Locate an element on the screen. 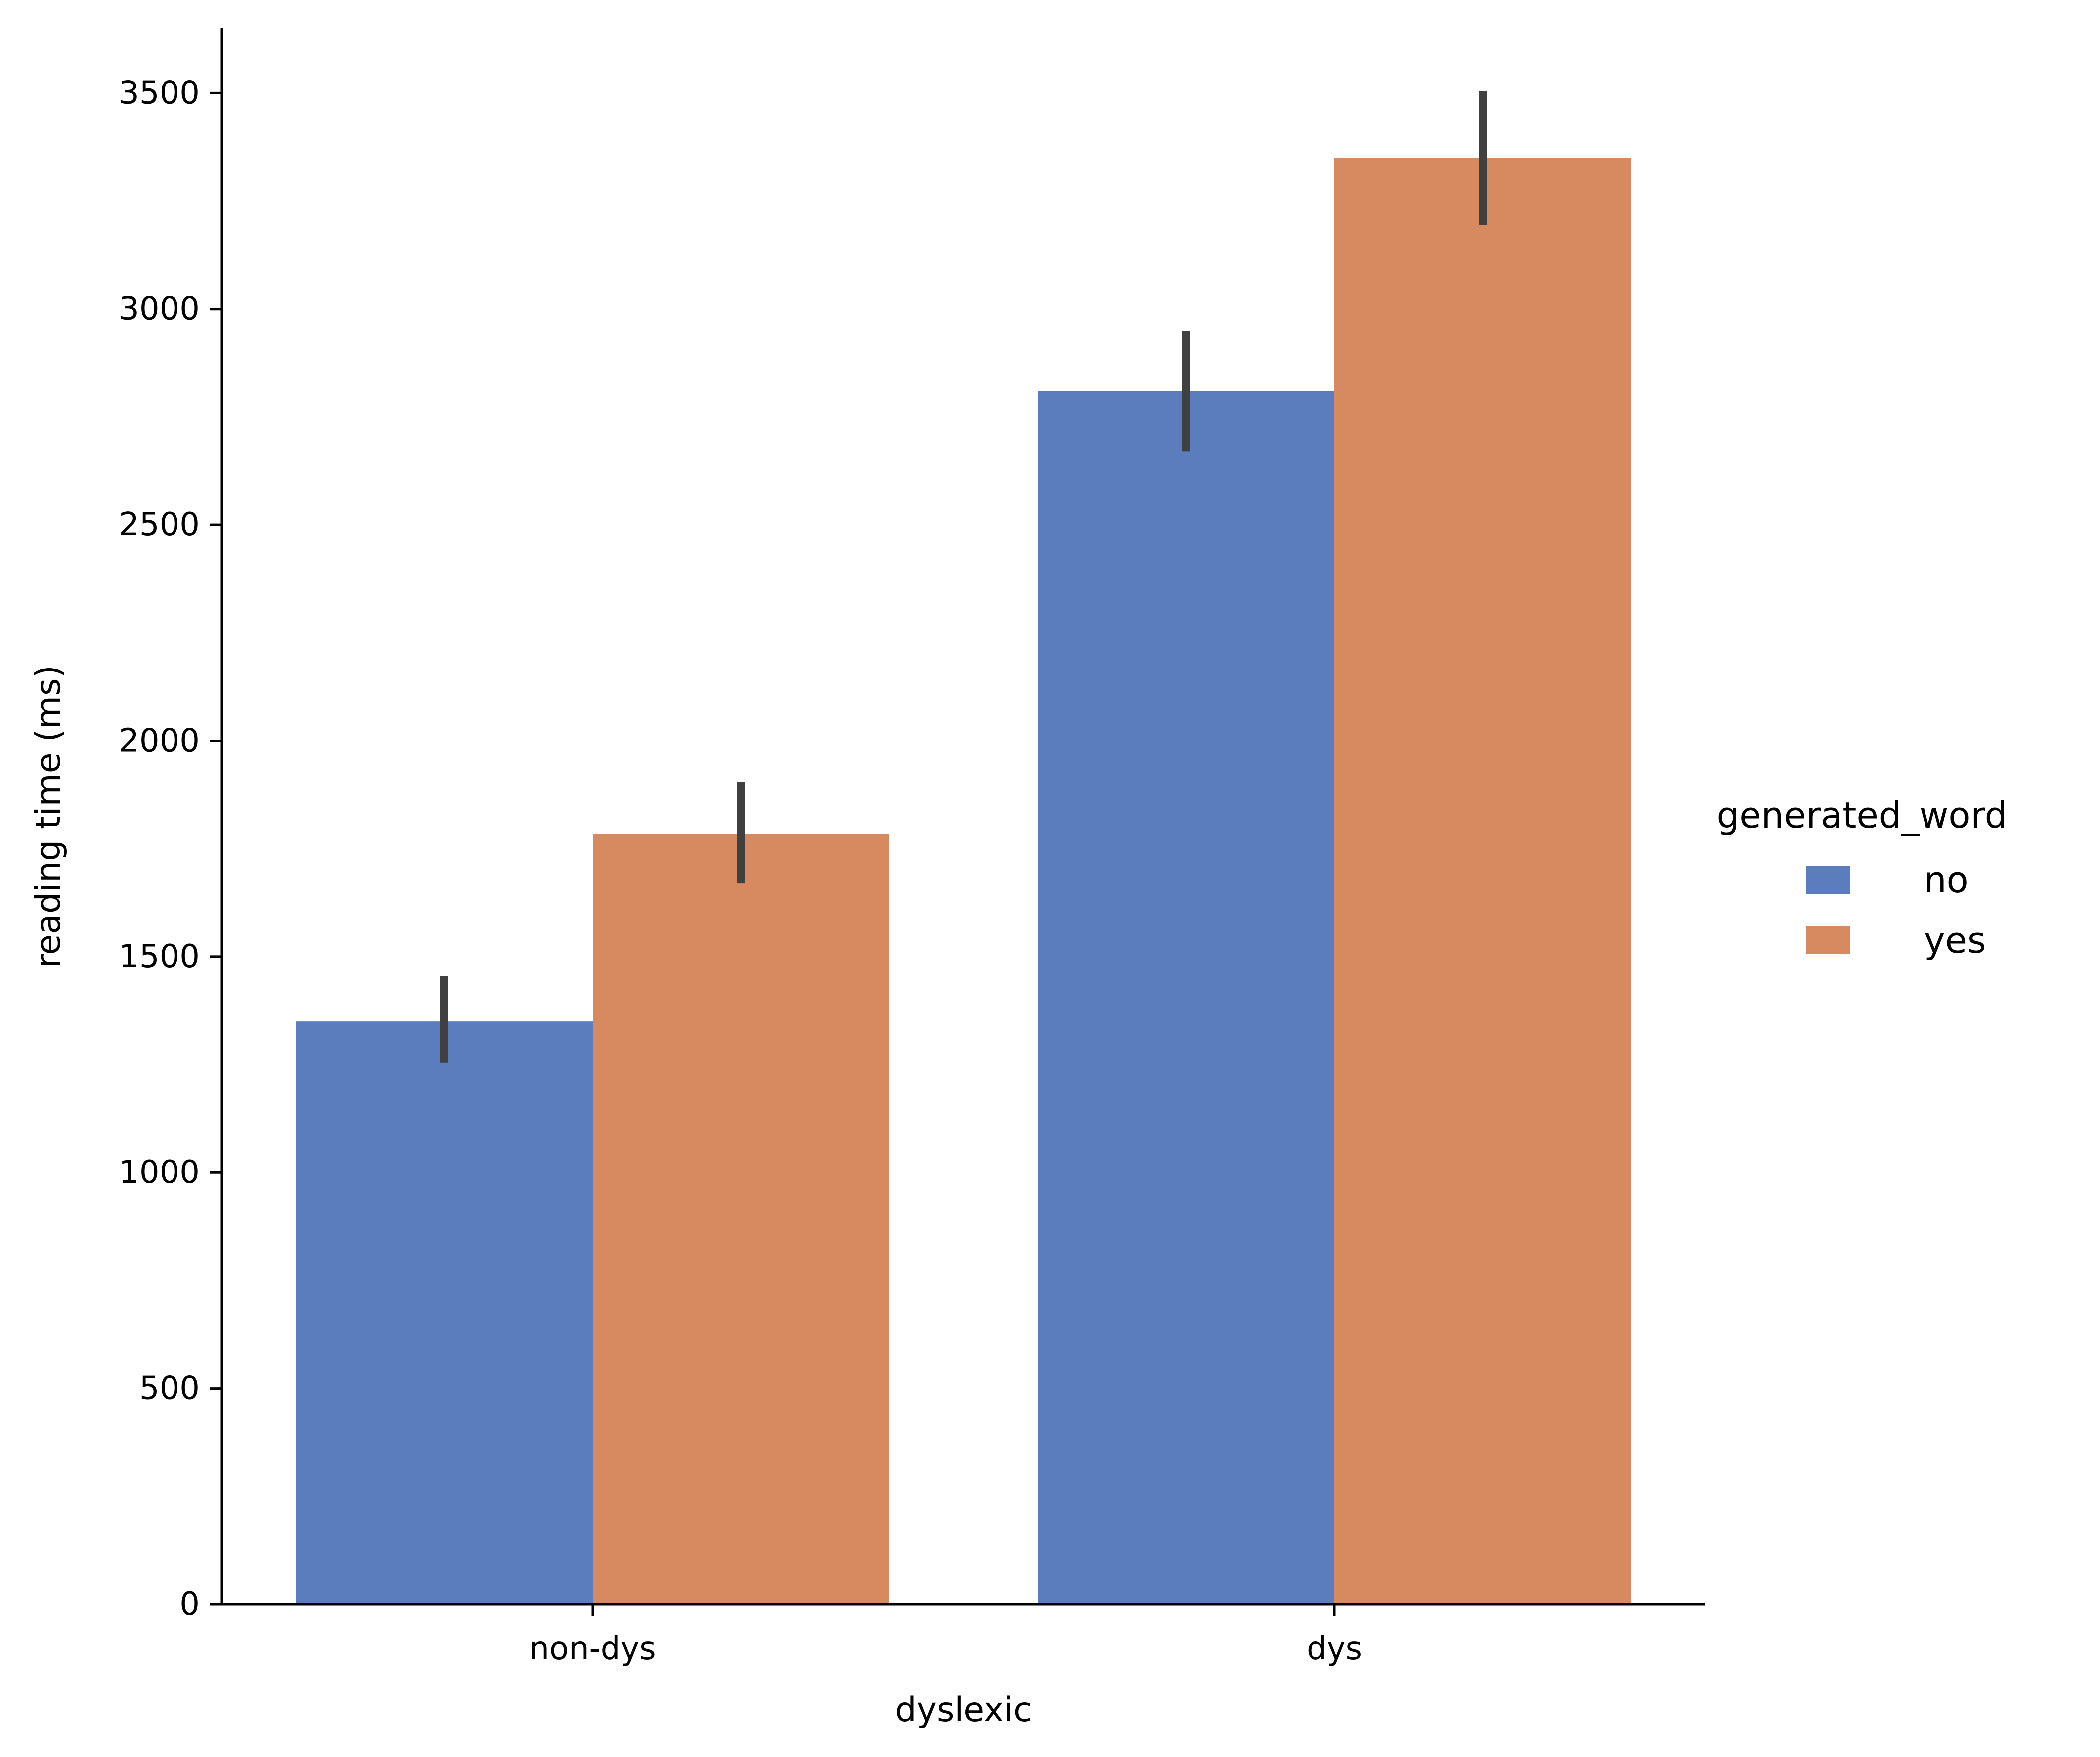 The width and height of the screenshot is (2100, 1757). x-tick-label: dys is located at coordinates (1334, 1648).